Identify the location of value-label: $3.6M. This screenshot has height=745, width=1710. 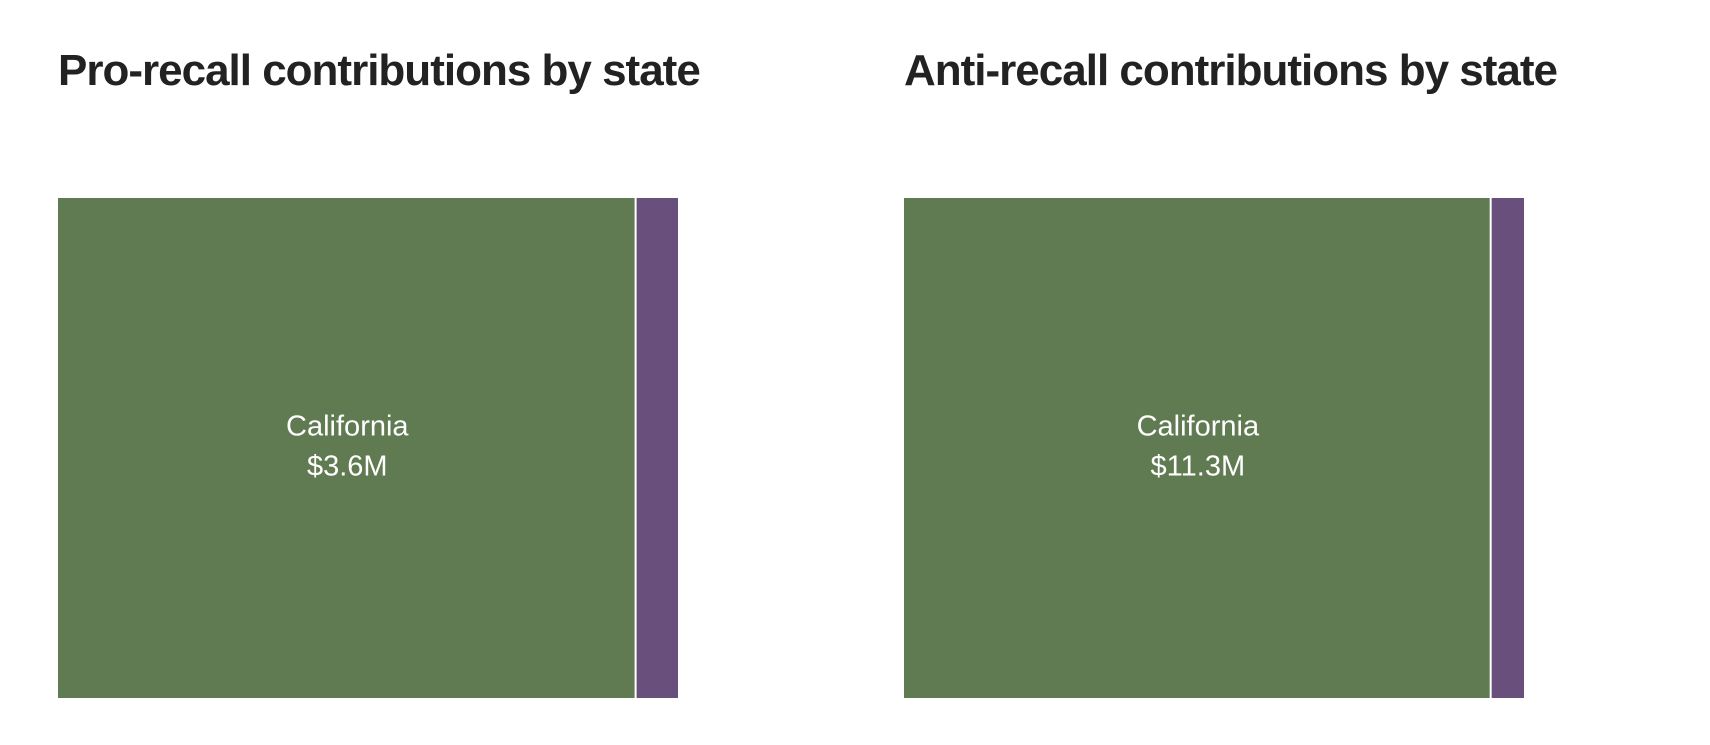
(347, 467).